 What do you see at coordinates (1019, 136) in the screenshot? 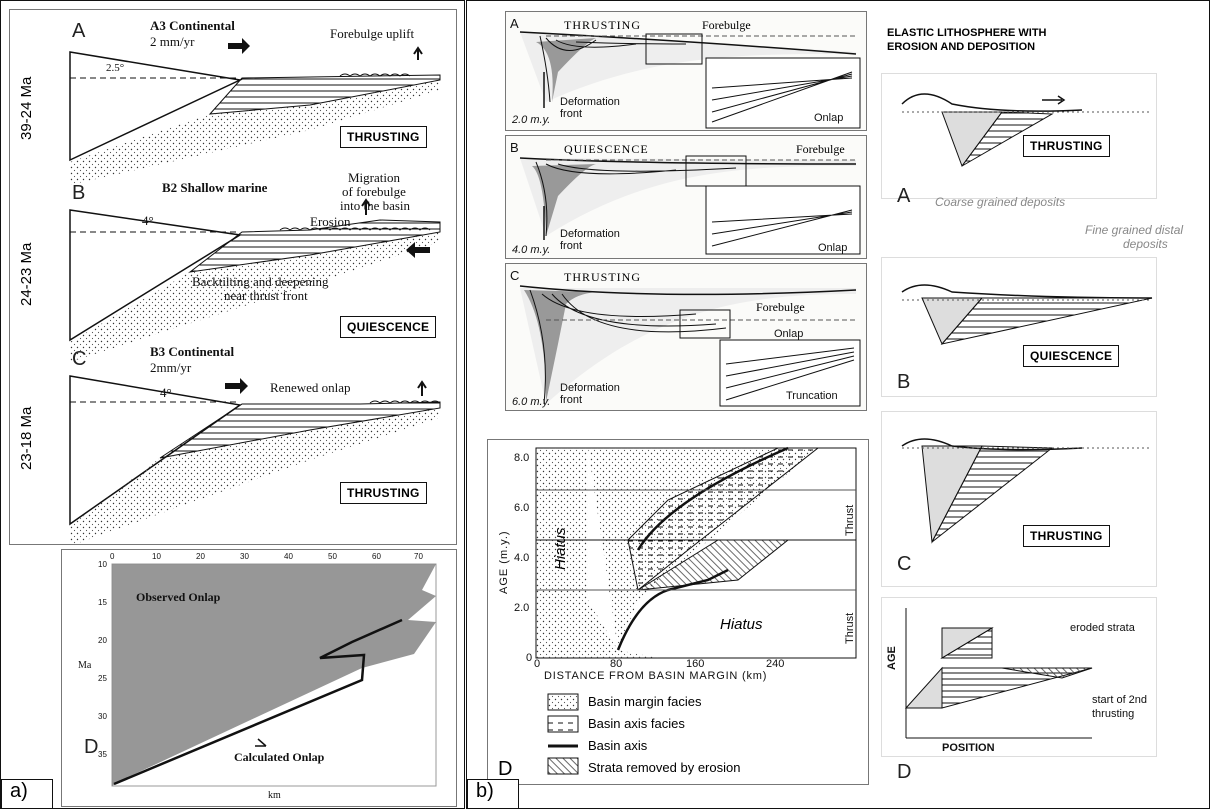
I see `right-sketch-a` at bounding box center [1019, 136].